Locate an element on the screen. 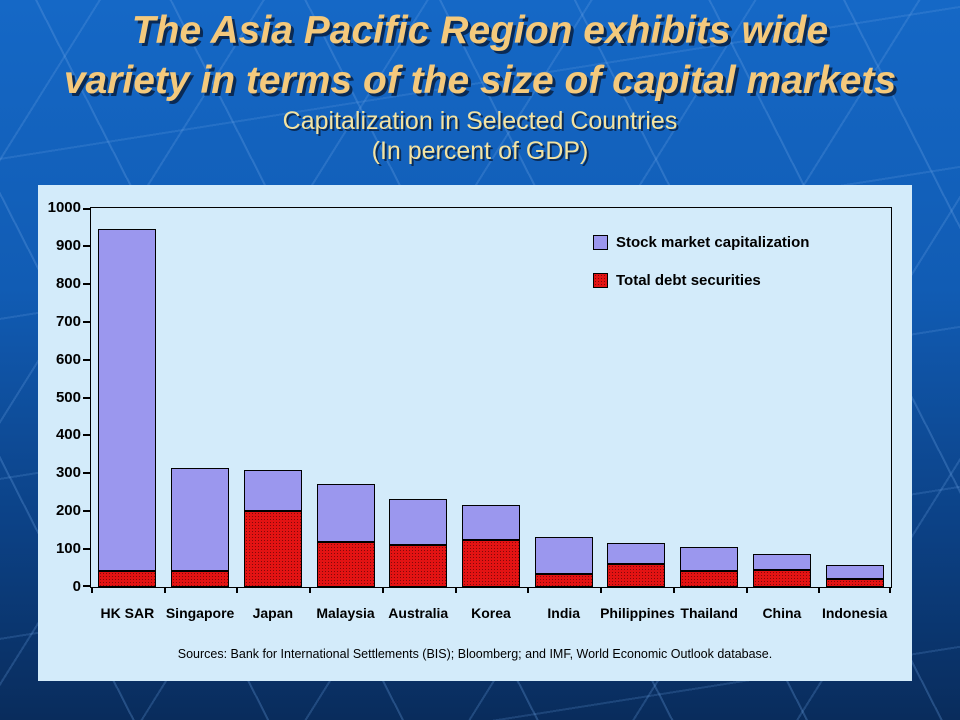 The height and width of the screenshot is (720, 960). chart-subtitle-line-2: (In percent of GDP) is located at coordinates (480, 151).